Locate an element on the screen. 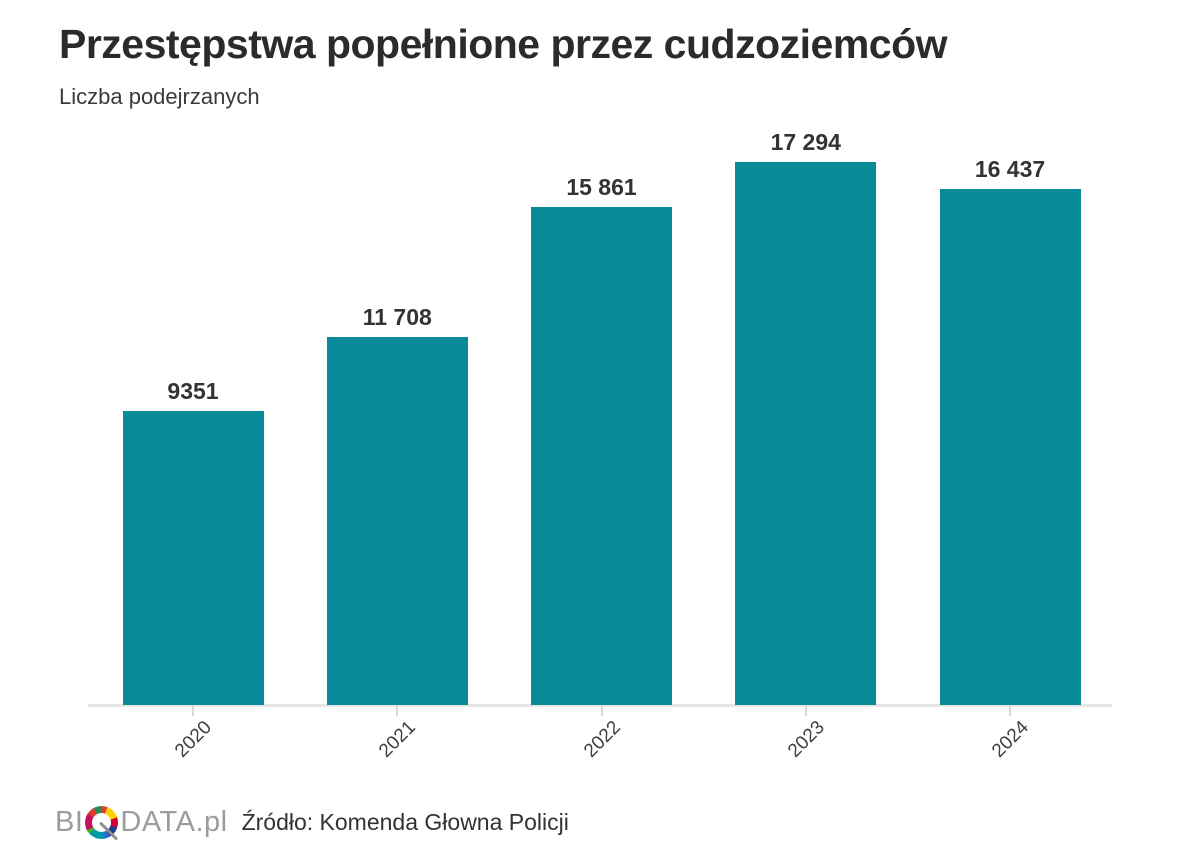  x-axis-label-2020: 2020 is located at coordinates (193, 739).